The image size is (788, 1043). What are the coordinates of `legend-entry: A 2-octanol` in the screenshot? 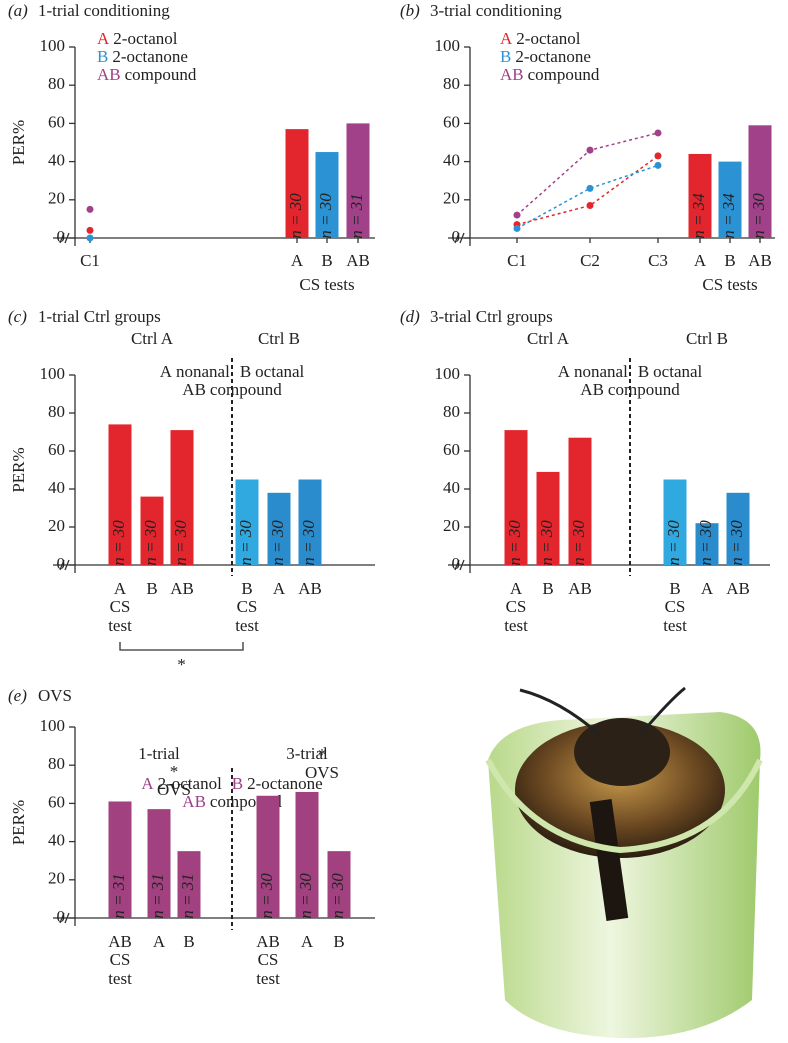 It's located at (540, 38).